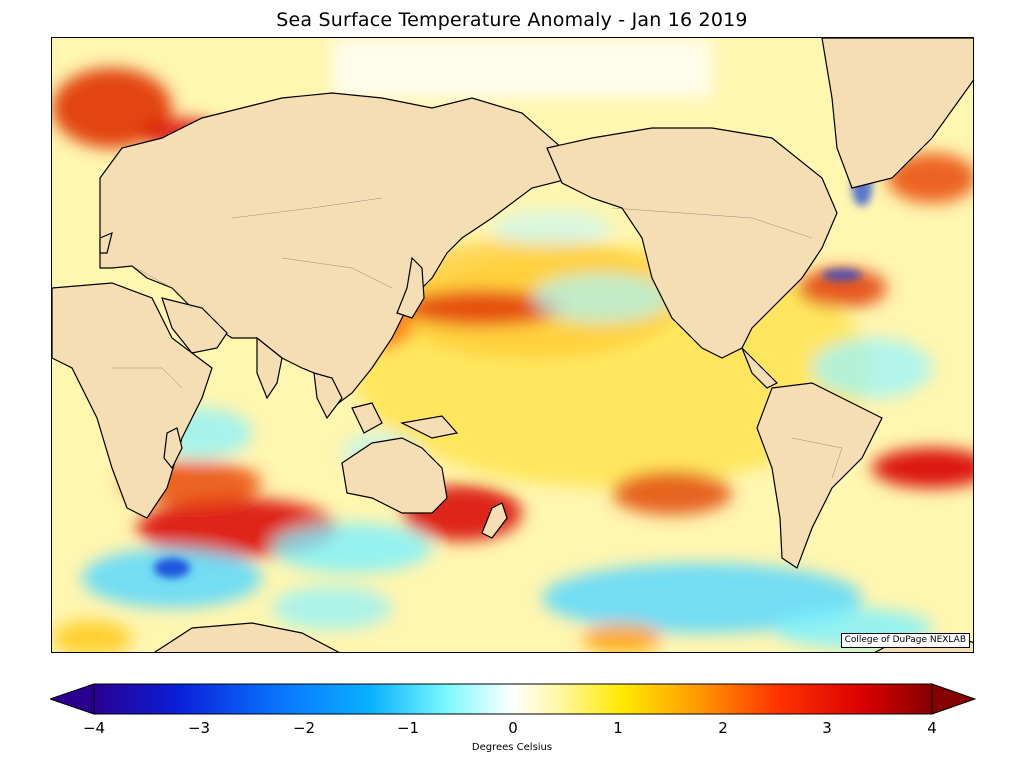 The height and width of the screenshot is (768, 1024). I want to click on tick-label: −4, so click(94, 728).